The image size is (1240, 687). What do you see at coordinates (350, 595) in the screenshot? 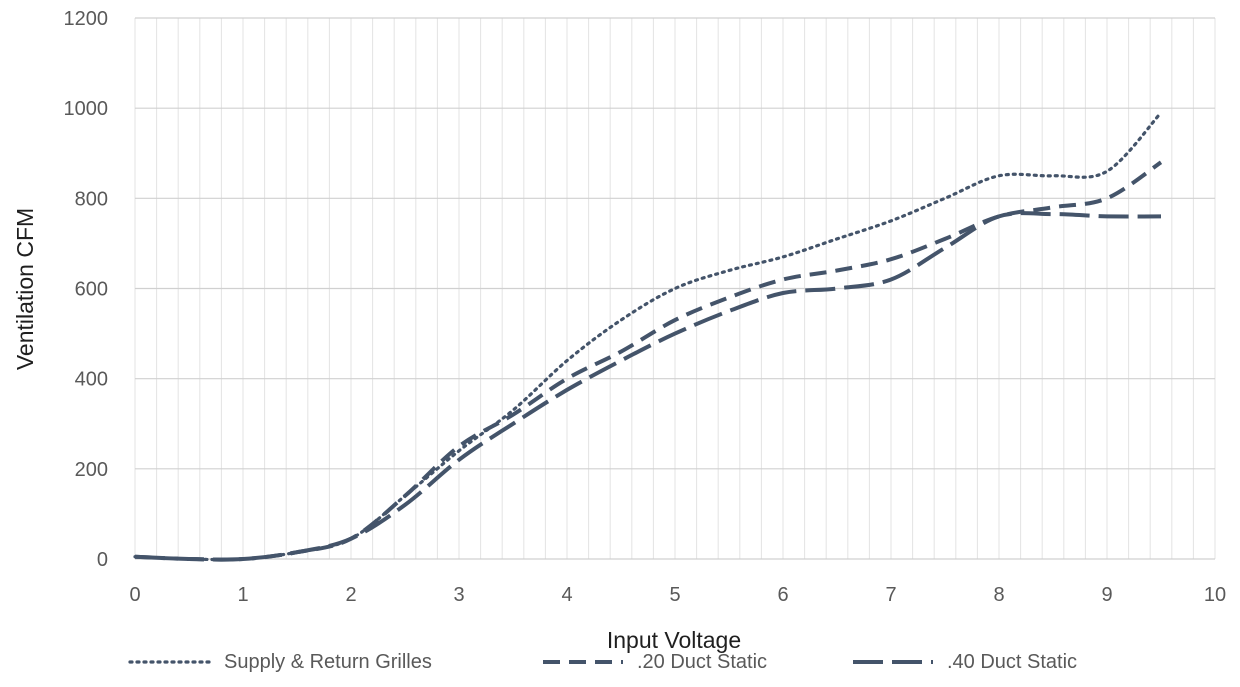
I see `x-tick-label: 2` at bounding box center [350, 595].